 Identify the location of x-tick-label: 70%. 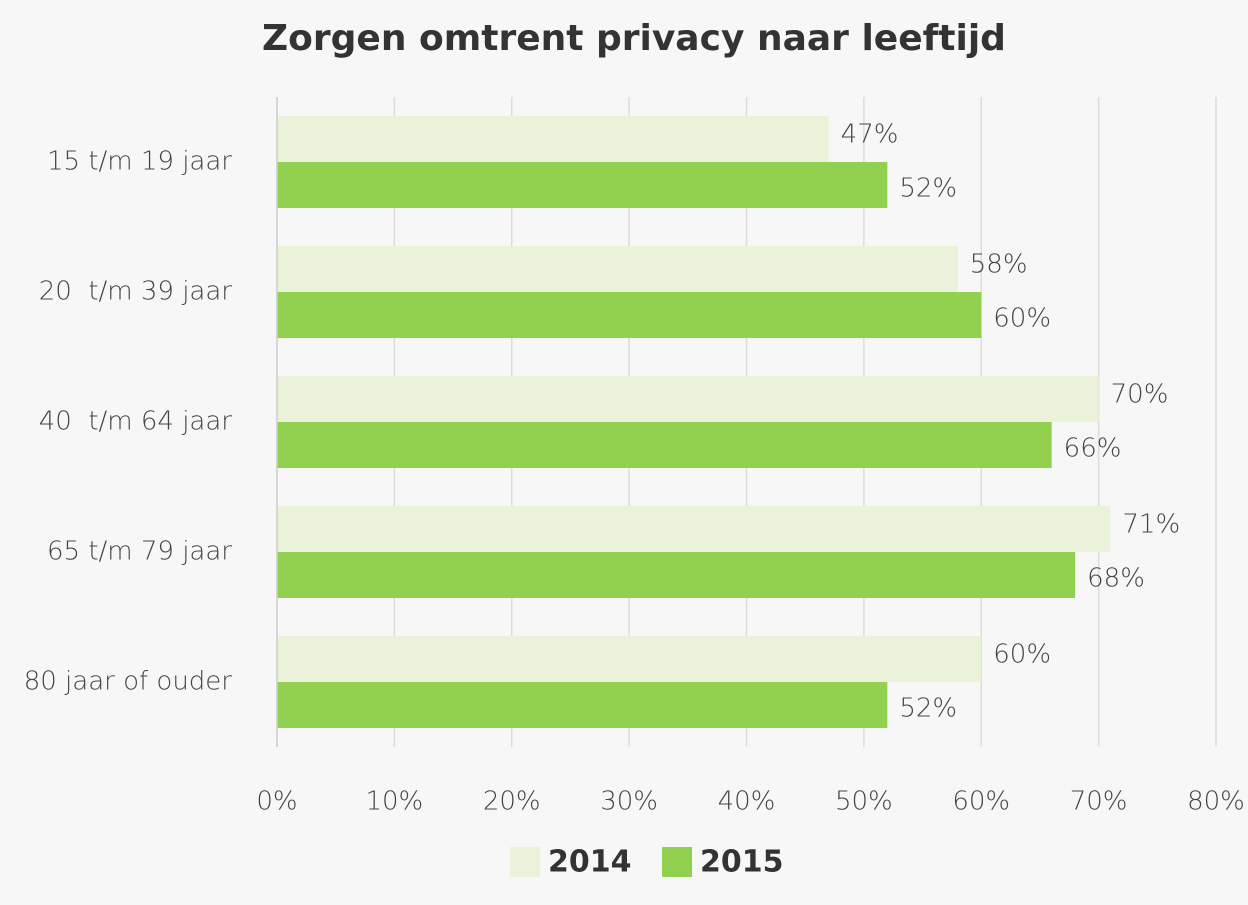
(1099, 802).